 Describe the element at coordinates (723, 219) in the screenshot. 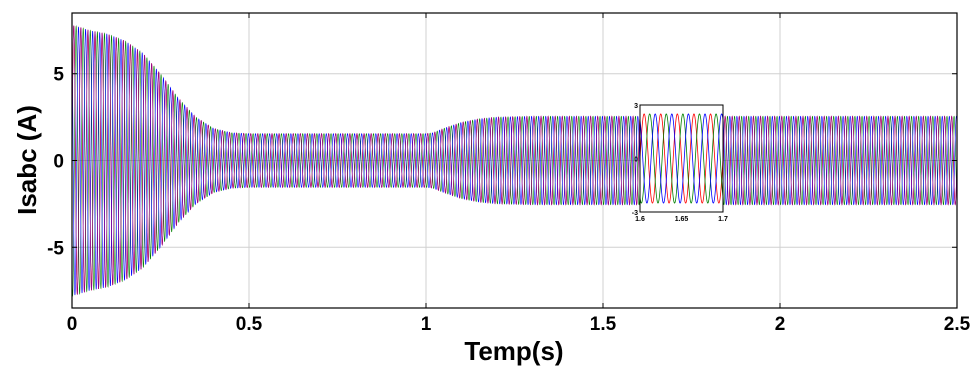

I see `inset-x-tick-label: 1.7` at that location.